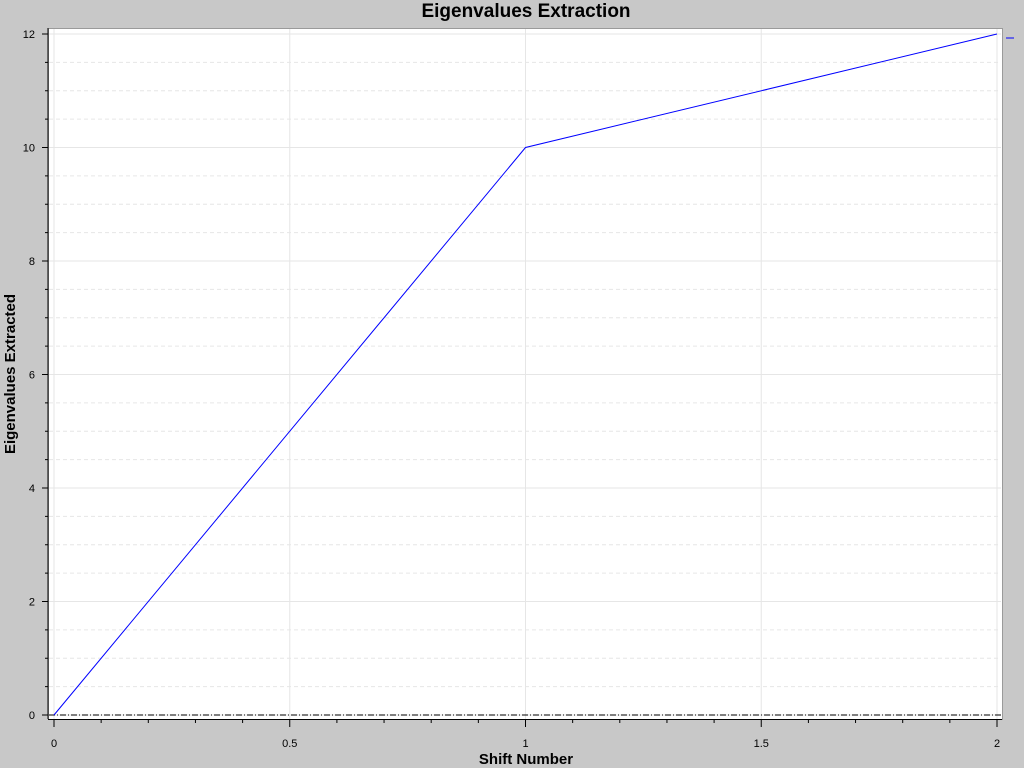 The image size is (1024, 768). Describe the element at coordinates (32, 489) in the screenshot. I see `y-tick-label: 4` at that location.